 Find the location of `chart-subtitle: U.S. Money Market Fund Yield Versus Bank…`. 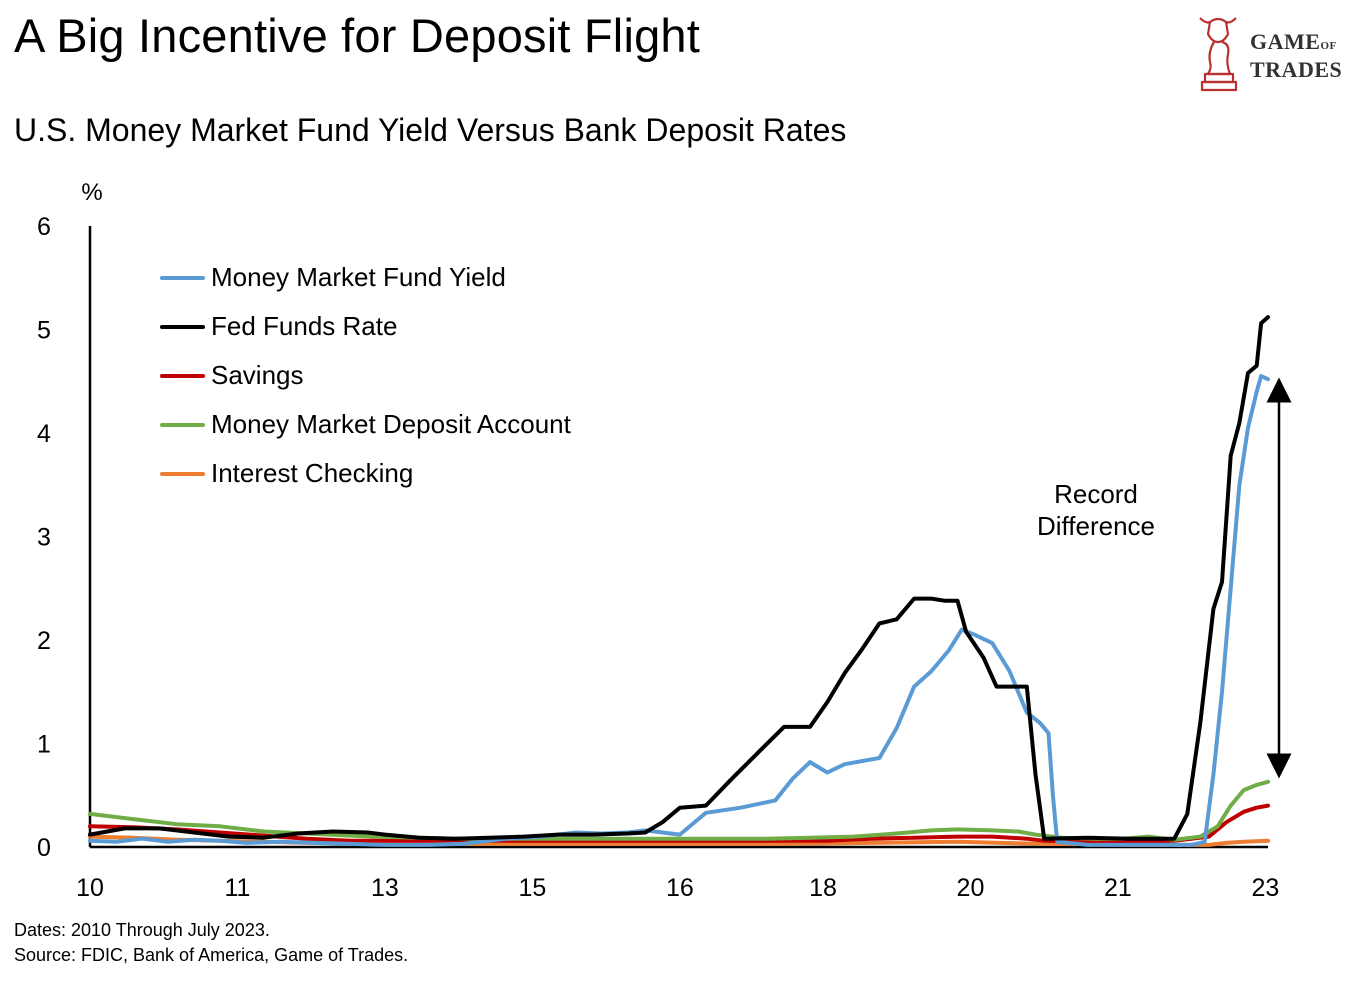

chart-subtitle: U.S. Money Market Fund Yield Versus Bank… is located at coordinates (430, 130).